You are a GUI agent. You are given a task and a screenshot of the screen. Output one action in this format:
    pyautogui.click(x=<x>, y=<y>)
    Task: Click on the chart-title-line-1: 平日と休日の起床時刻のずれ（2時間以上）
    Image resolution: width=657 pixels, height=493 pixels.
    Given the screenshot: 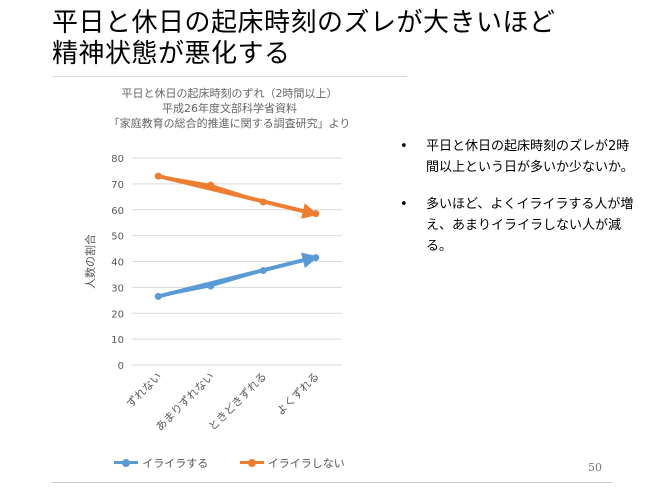 What is the action you would take?
    pyautogui.click(x=229, y=93)
    